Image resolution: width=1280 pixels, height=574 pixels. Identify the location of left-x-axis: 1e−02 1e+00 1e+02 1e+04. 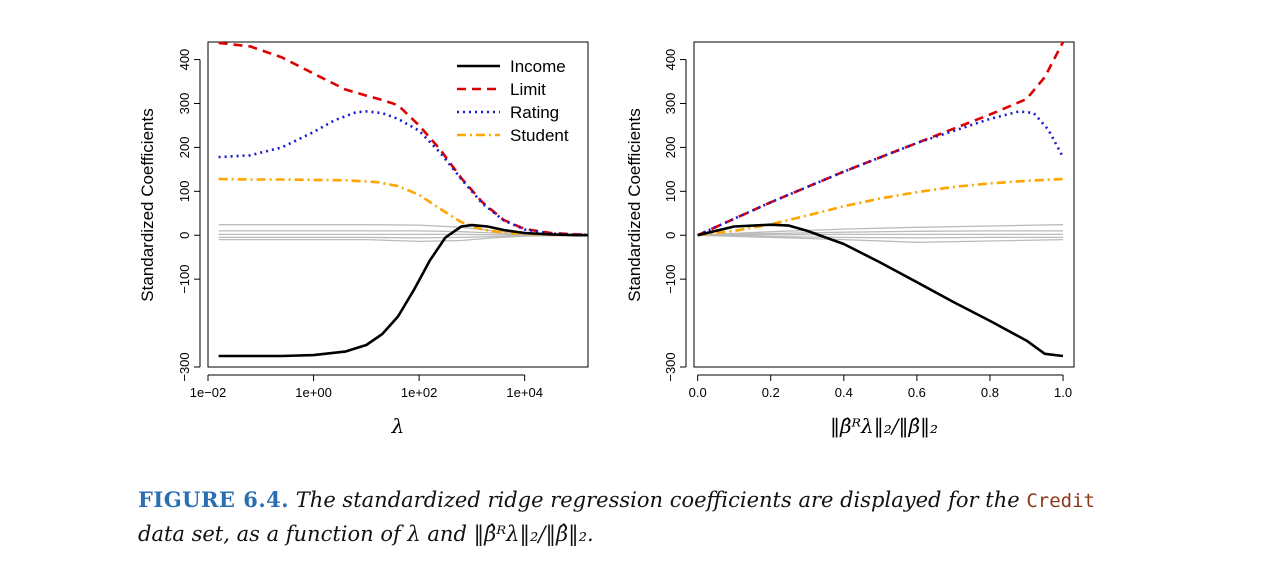
(366, 387).